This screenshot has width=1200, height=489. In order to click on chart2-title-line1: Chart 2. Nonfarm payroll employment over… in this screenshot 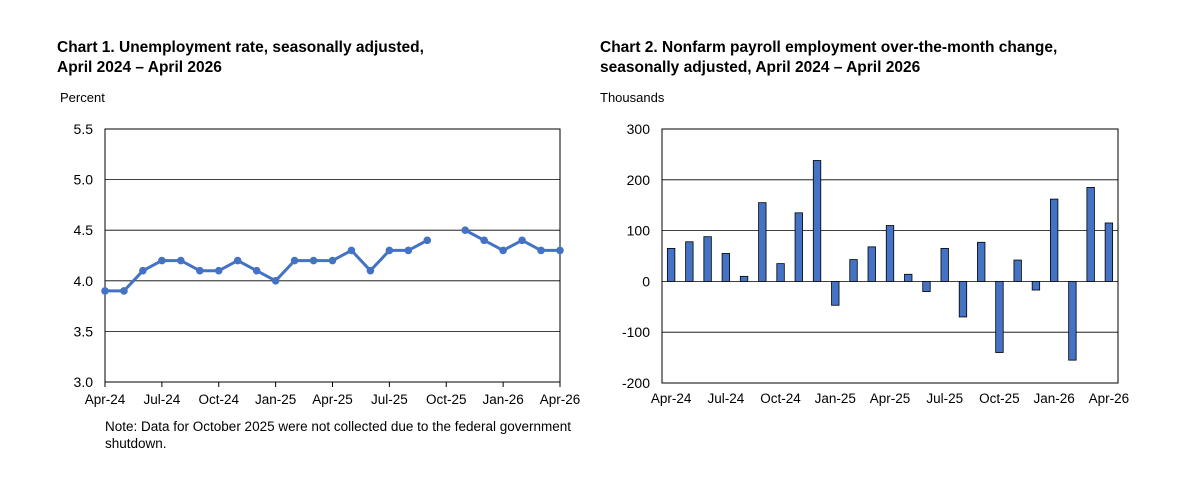, I will do `click(829, 47)`.